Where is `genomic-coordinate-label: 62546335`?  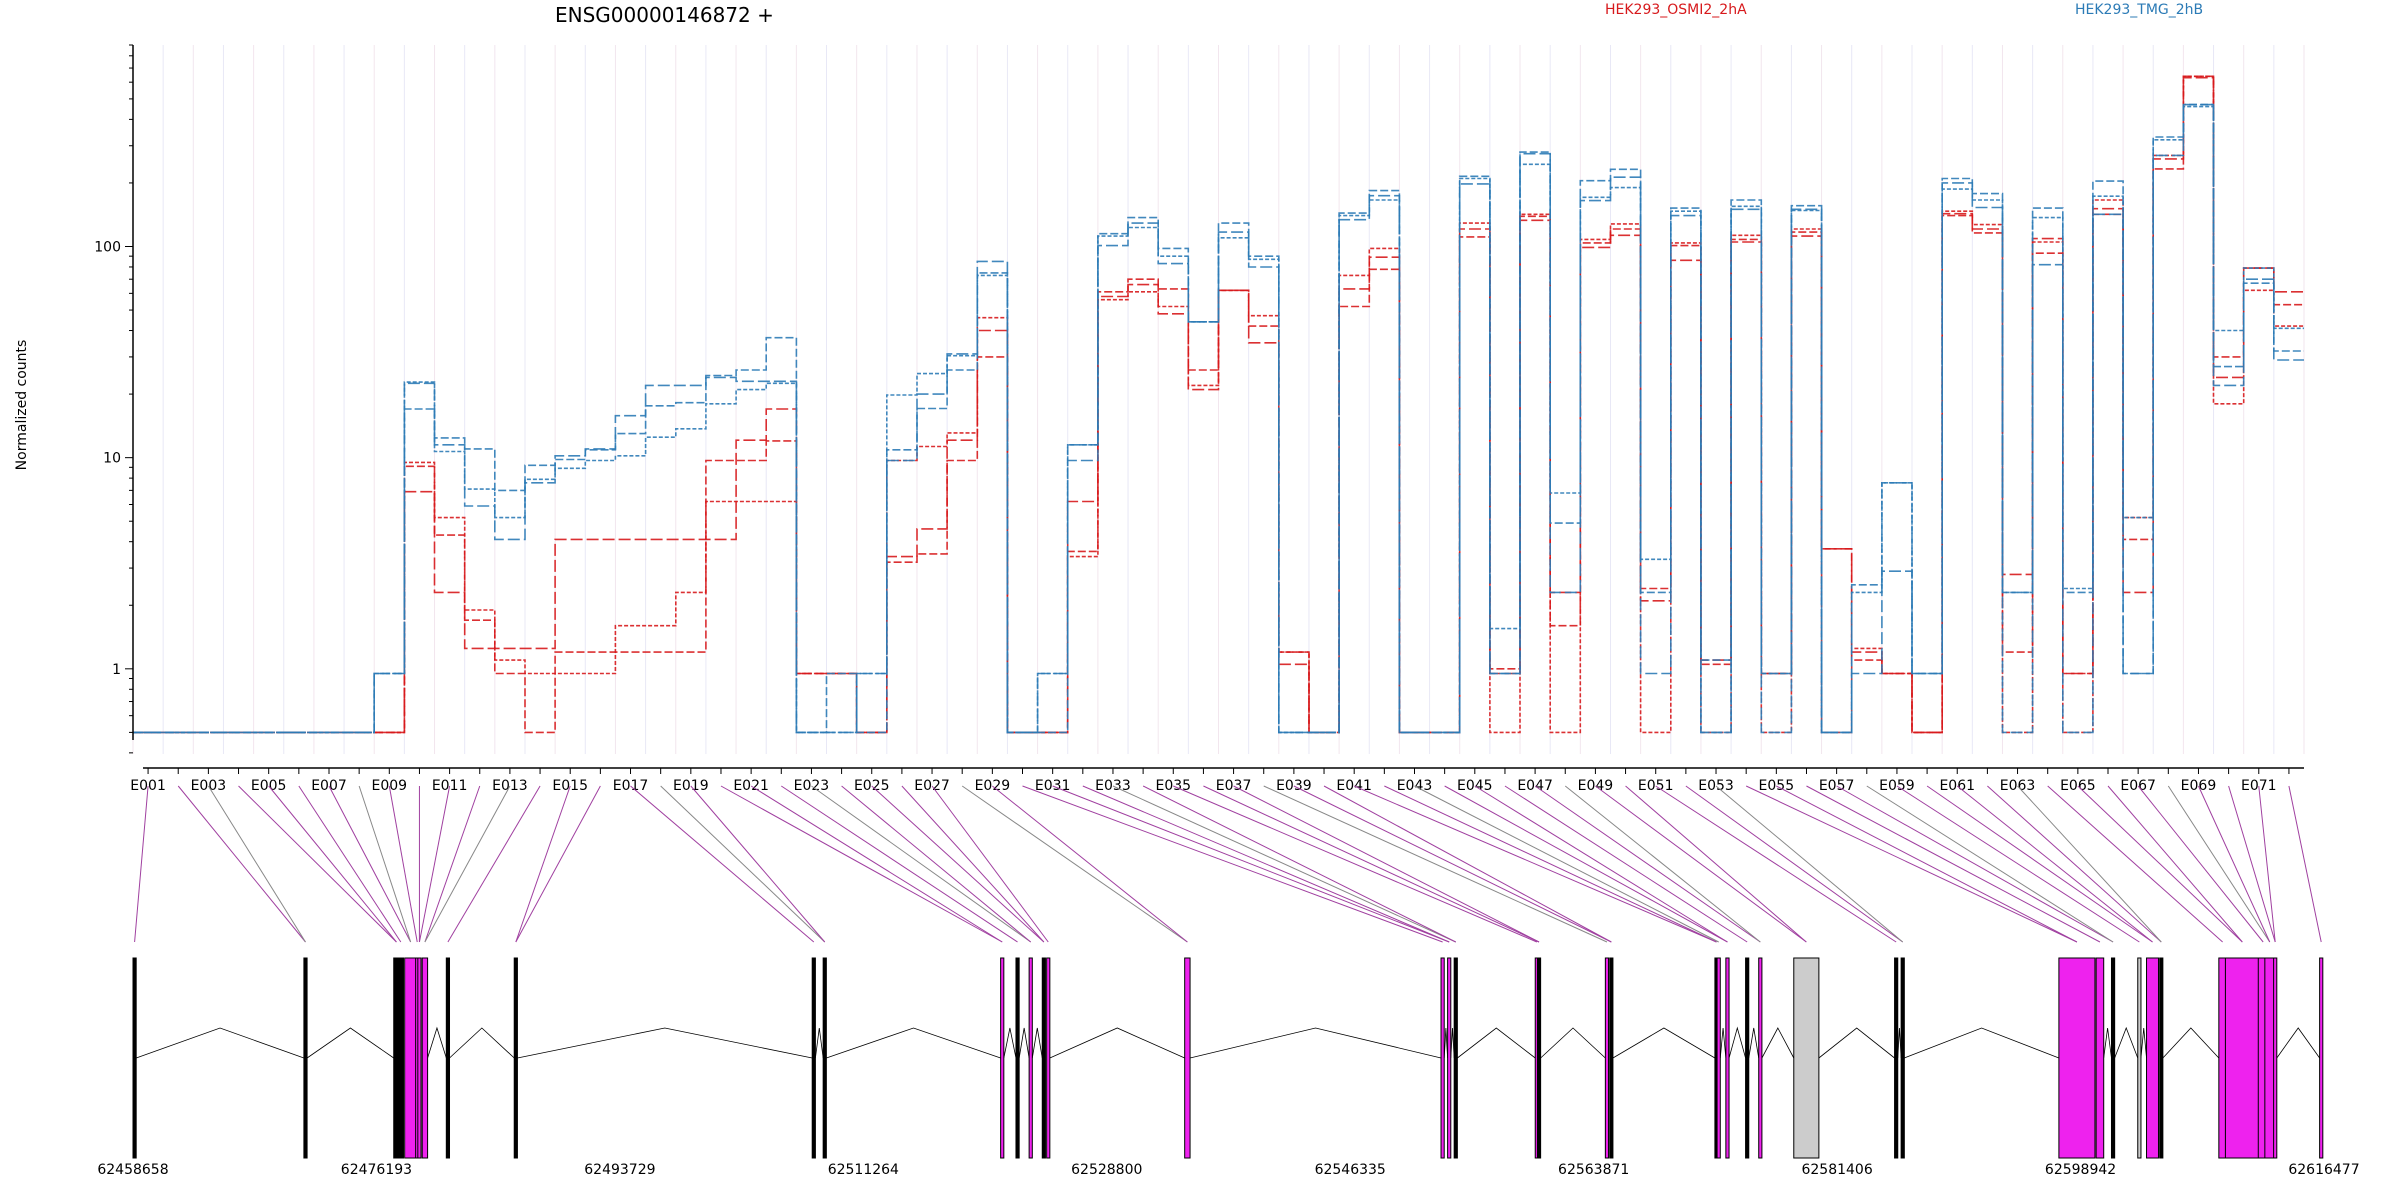 genomic-coordinate-label: 62546335 is located at coordinates (1350, 1170).